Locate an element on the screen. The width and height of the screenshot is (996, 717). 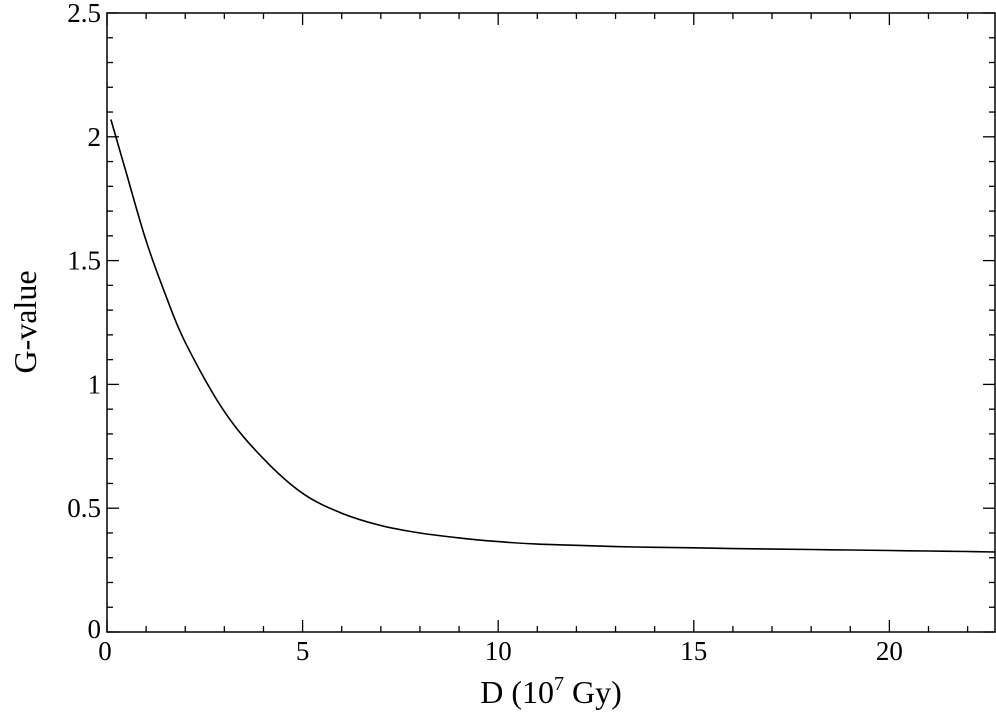
y-tick-label: 1 is located at coordinates (95, 384).